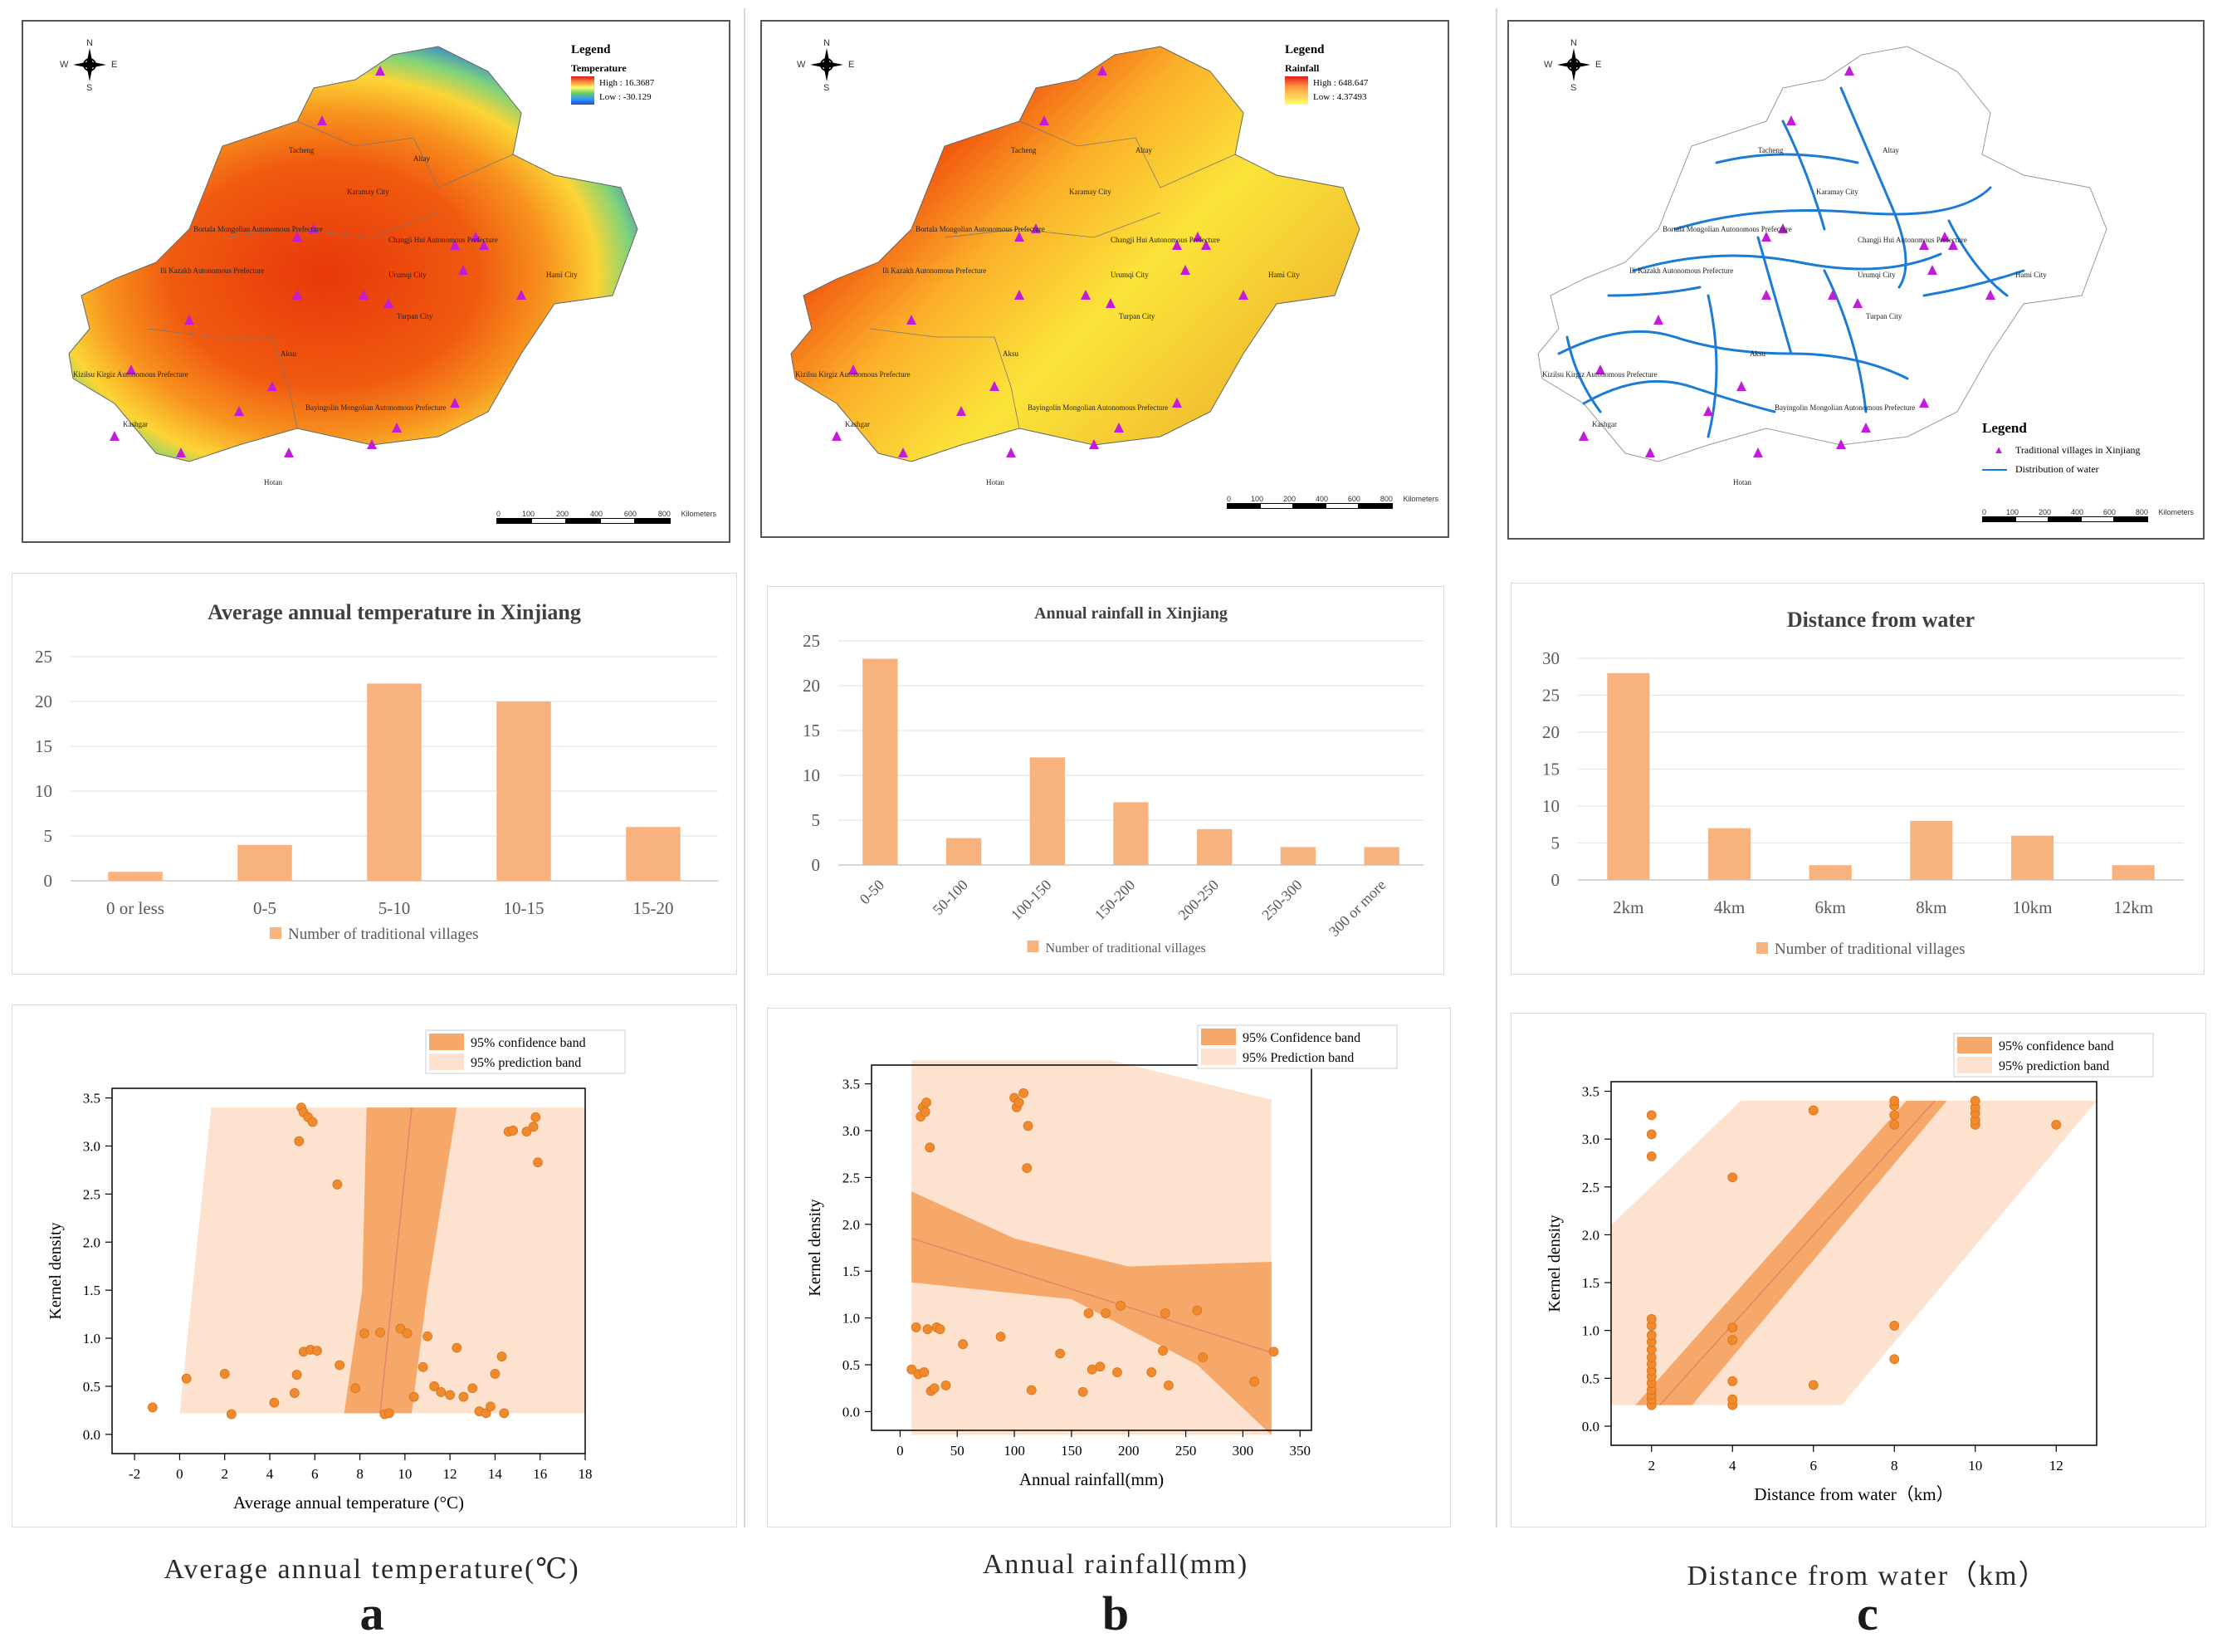 Image resolution: width=2222 pixels, height=1652 pixels. Describe the element at coordinates (1999, 449) in the screenshot. I see `village-triangle-icon: ▲` at that location.